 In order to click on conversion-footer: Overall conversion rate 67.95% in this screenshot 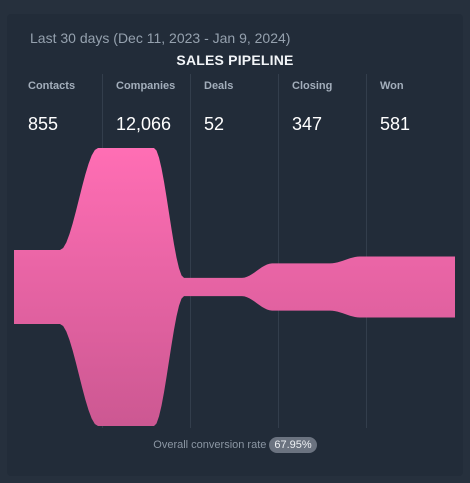, I will do `click(235, 445)`.